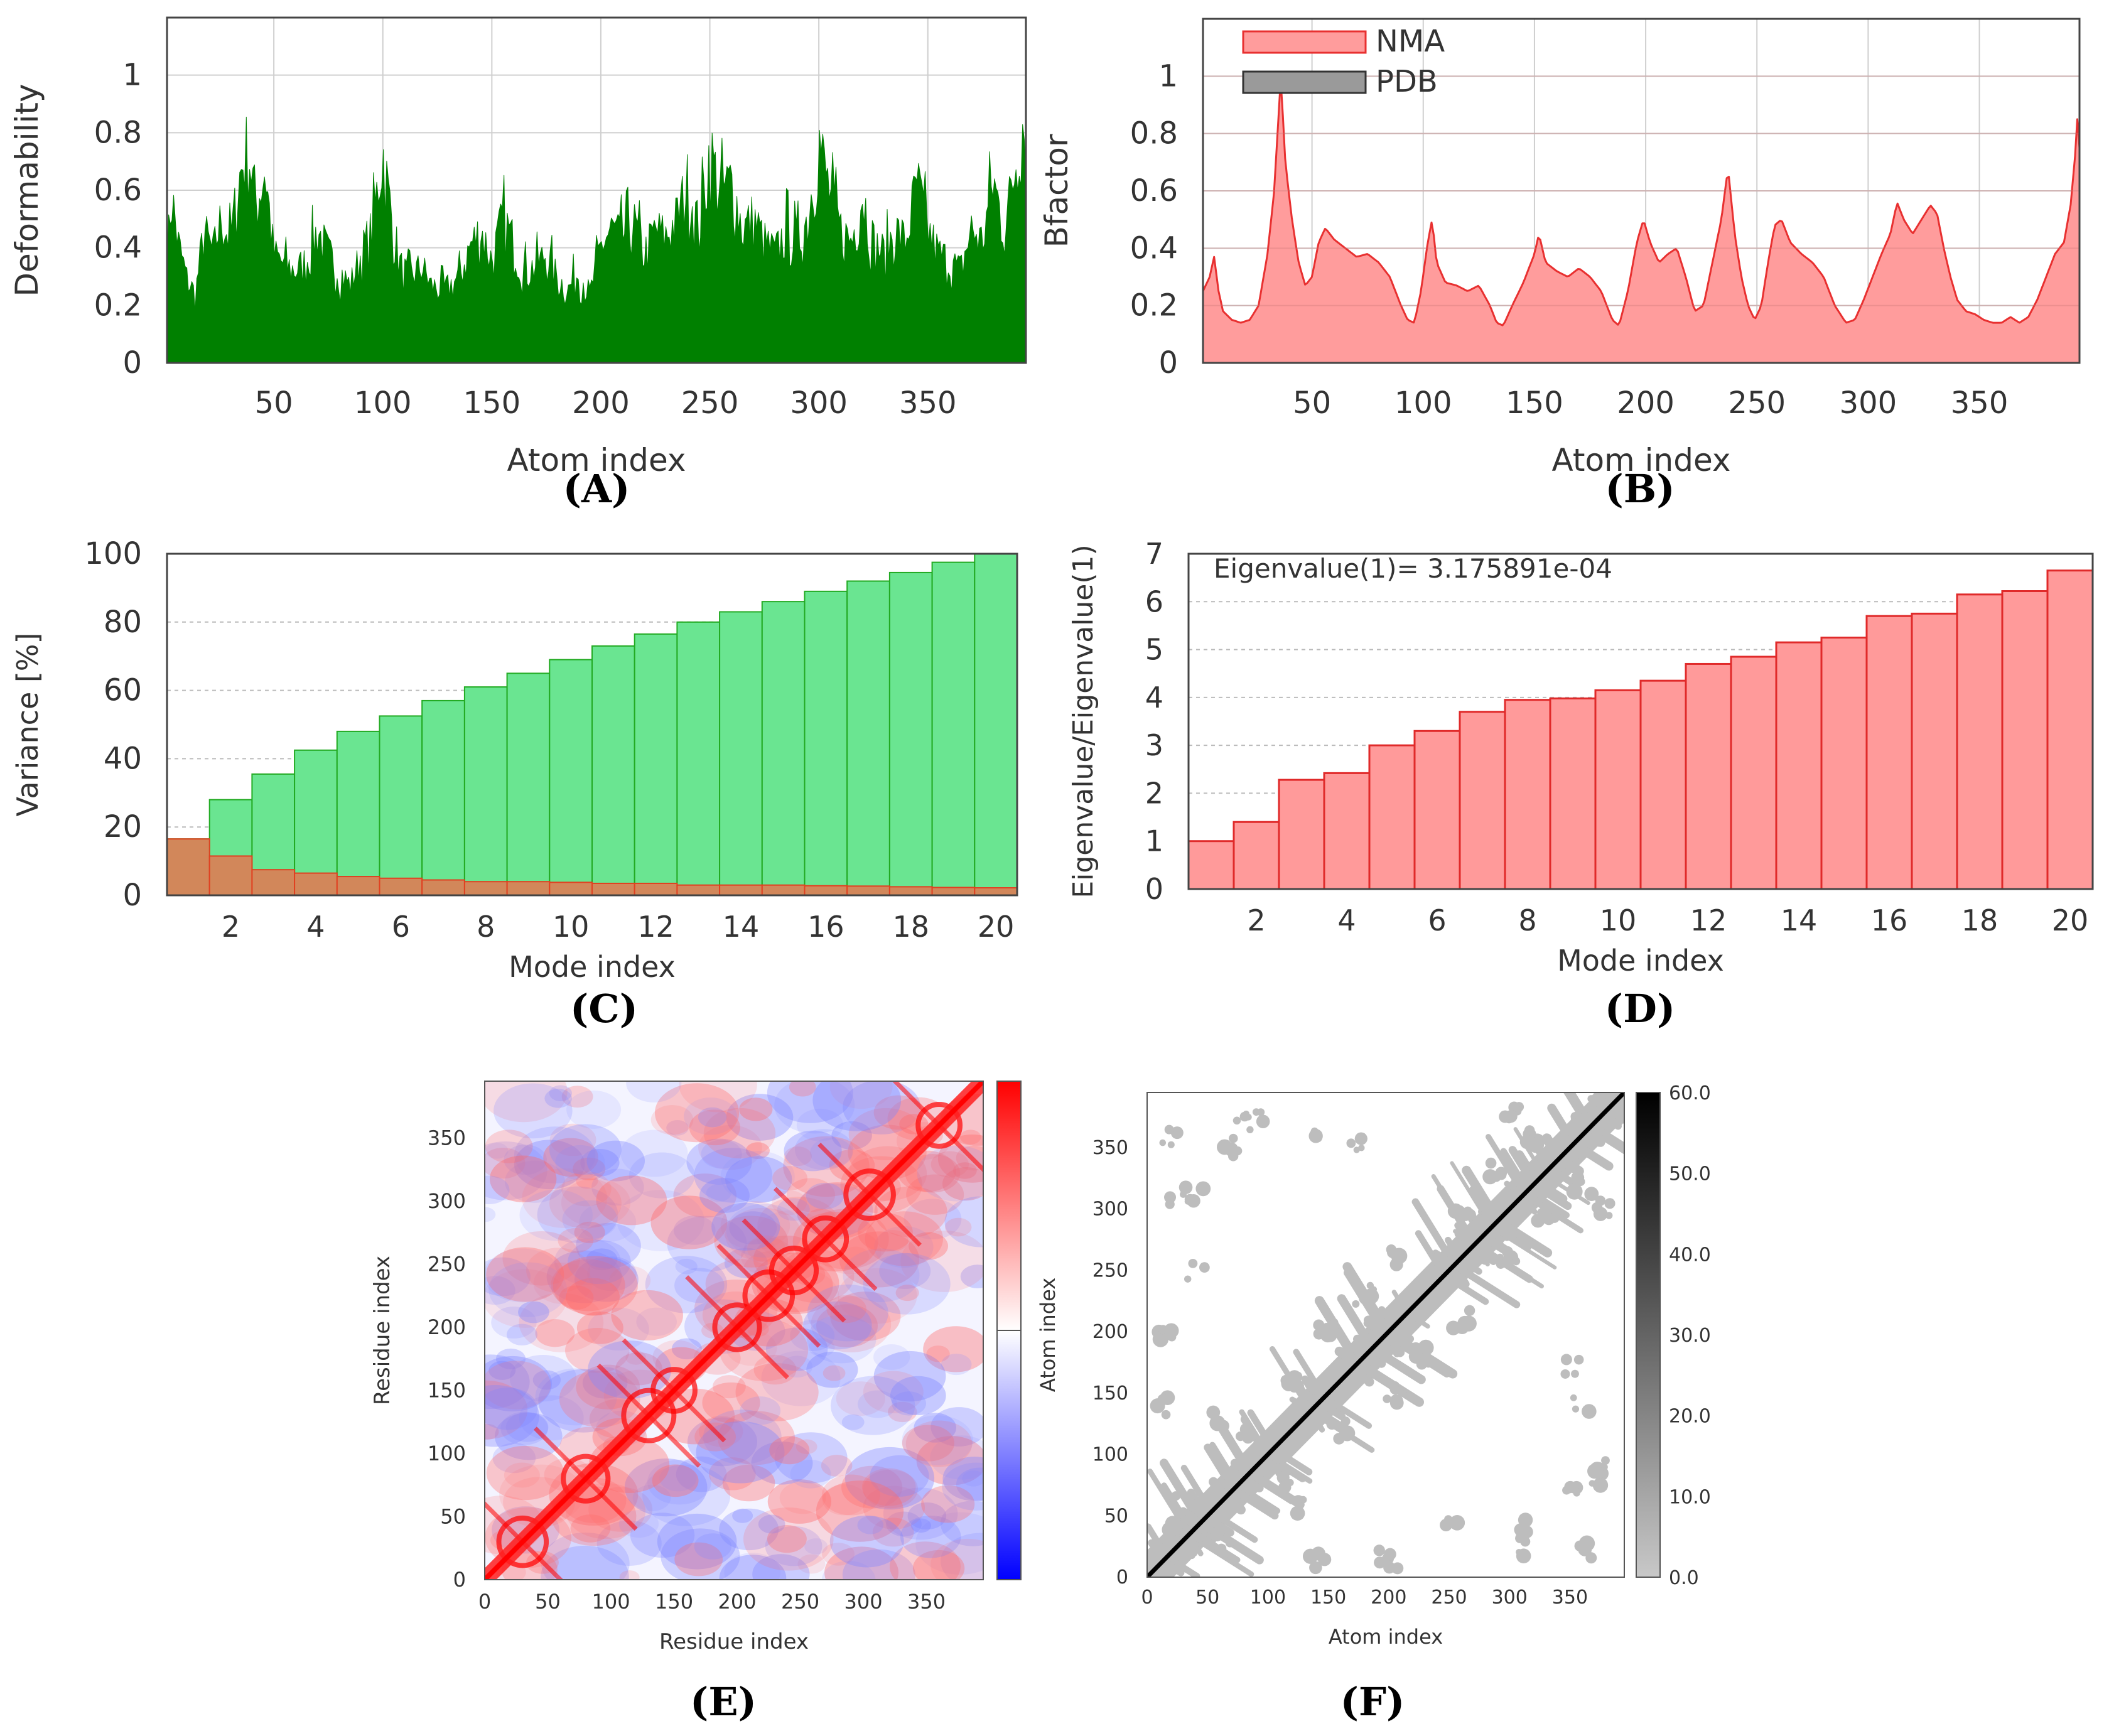 The image size is (2109, 1736). Describe the element at coordinates (1478, 1205) in the screenshot. I see `contact-branch` at that location.